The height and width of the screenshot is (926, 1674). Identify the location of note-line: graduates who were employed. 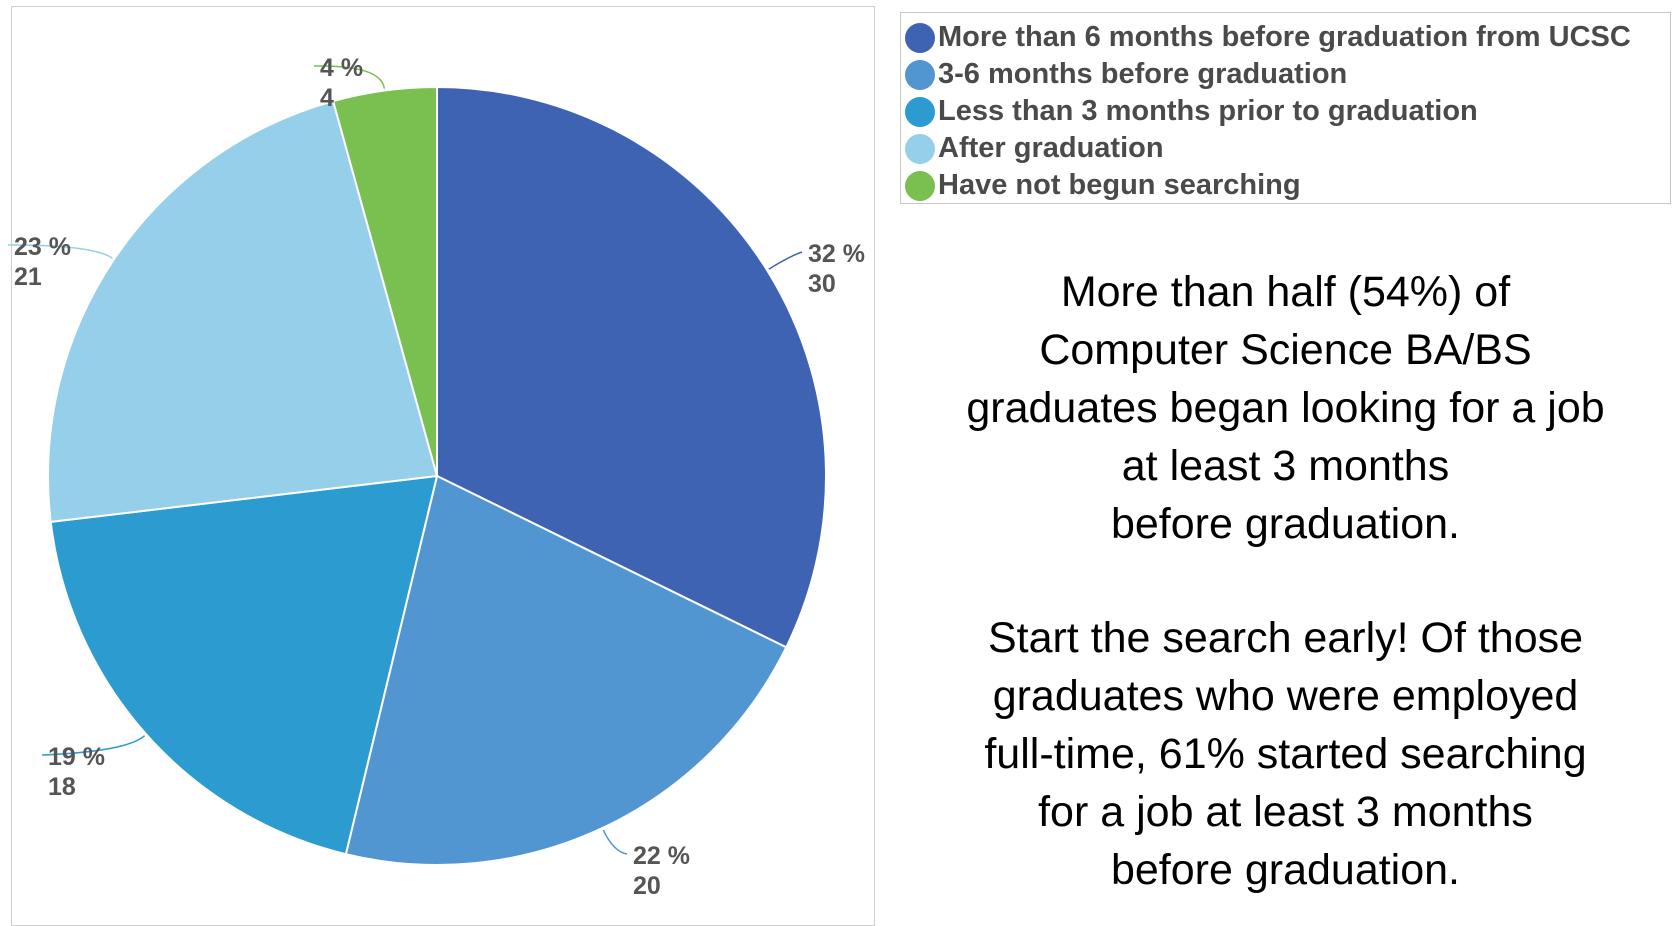
(1285, 696).